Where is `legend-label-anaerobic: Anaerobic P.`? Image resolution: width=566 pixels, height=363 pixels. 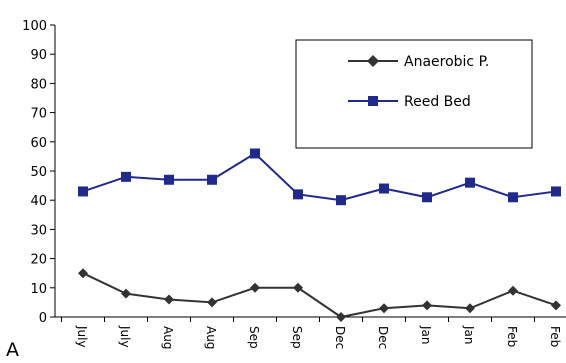 legend-label-anaerobic: Anaerobic P. is located at coordinates (446, 62).